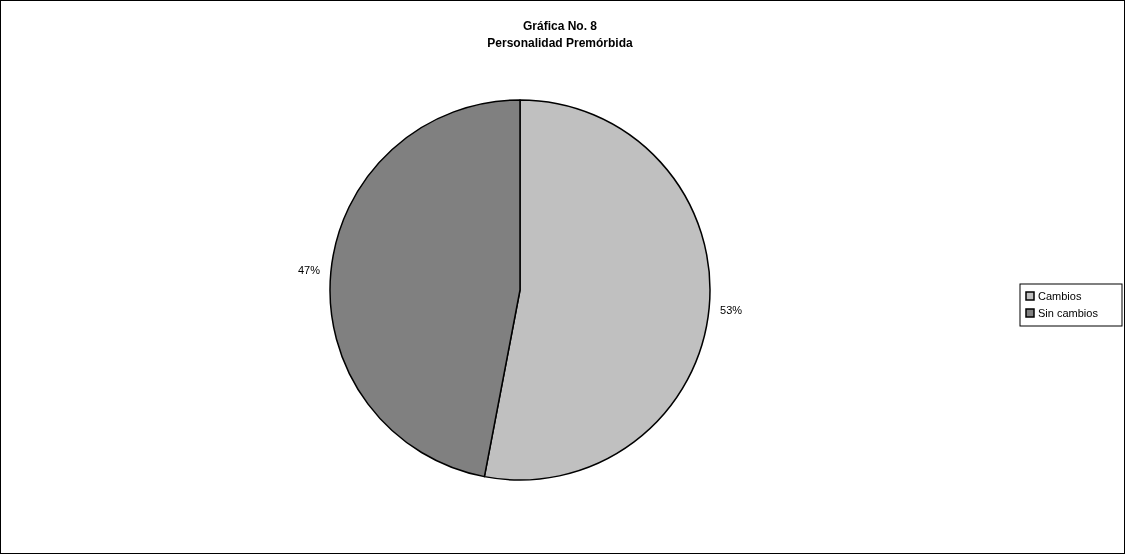  What do you see at coordinates (1068, 313) in the screenshot?
I see `legend-label: Sin cambios` at bounding box center [1068, 313].